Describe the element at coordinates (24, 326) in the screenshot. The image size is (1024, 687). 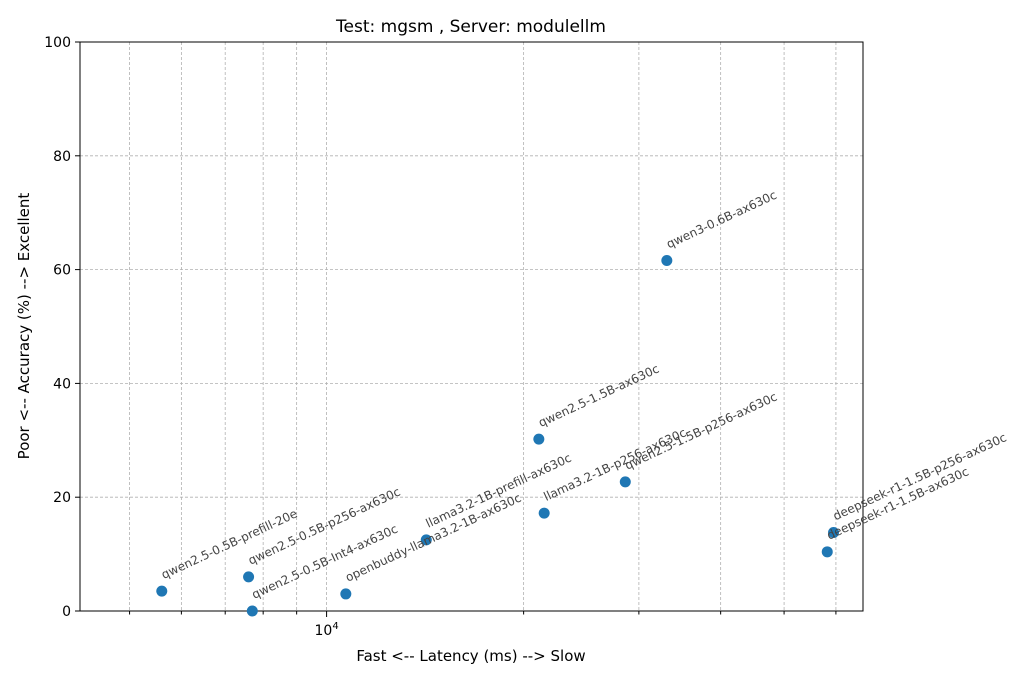
I see `y-axis-label: Poor <-- Accuracy (%) --> Excellent` at that location.